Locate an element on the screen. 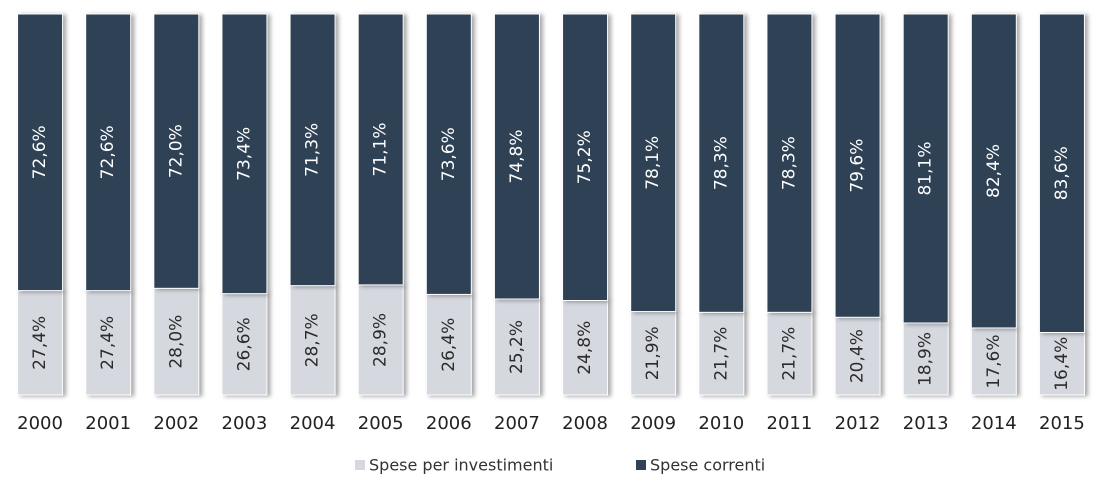 This screenshot has height=486, width=1098. x-tick-label: 2004 is located at coordinates (313, 423).